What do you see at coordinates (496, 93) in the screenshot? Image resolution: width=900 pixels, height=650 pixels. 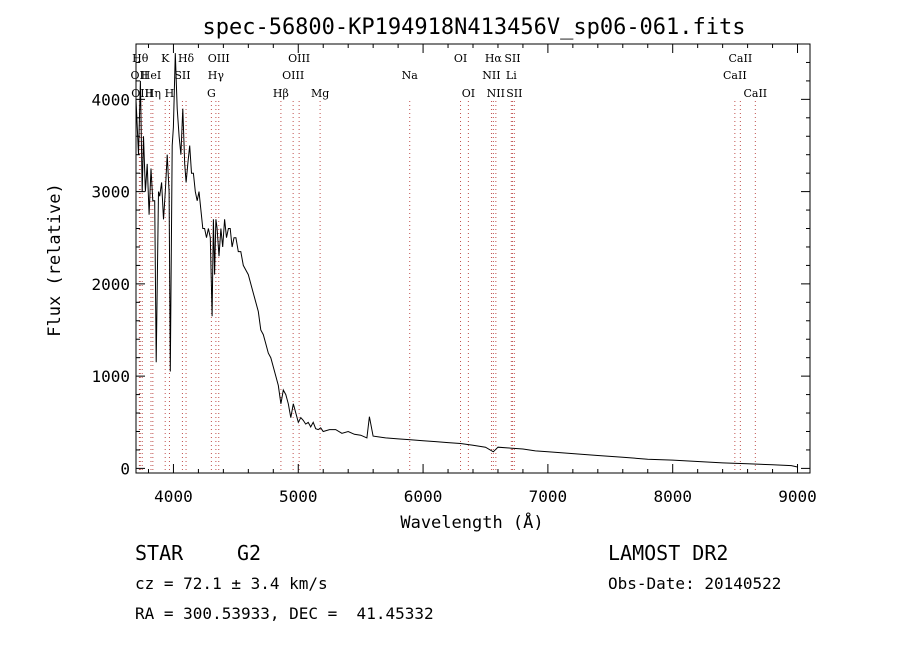 I see `line-label-21: NII` at bounding box center [496, 93].